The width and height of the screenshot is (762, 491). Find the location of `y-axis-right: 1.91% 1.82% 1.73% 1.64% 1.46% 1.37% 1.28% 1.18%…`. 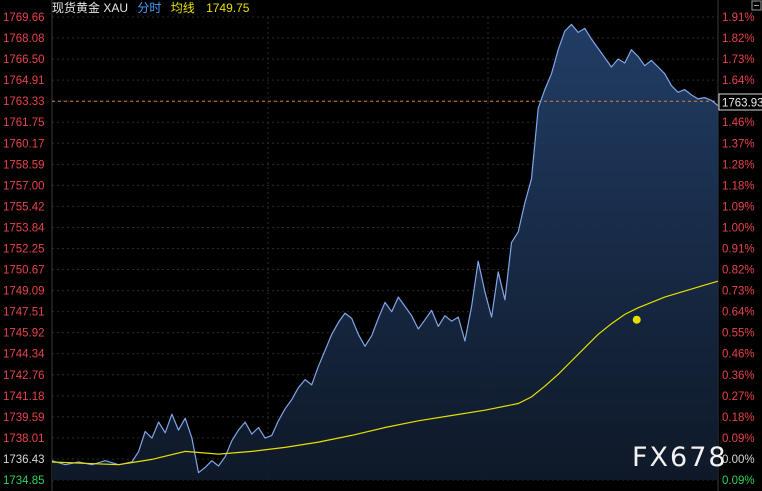

y-axis-right: 1.91% 1.82% 1.73% 1.64% 1.46% 1.37% 1.28% 1.18%… is located at coordinates (738, 249).